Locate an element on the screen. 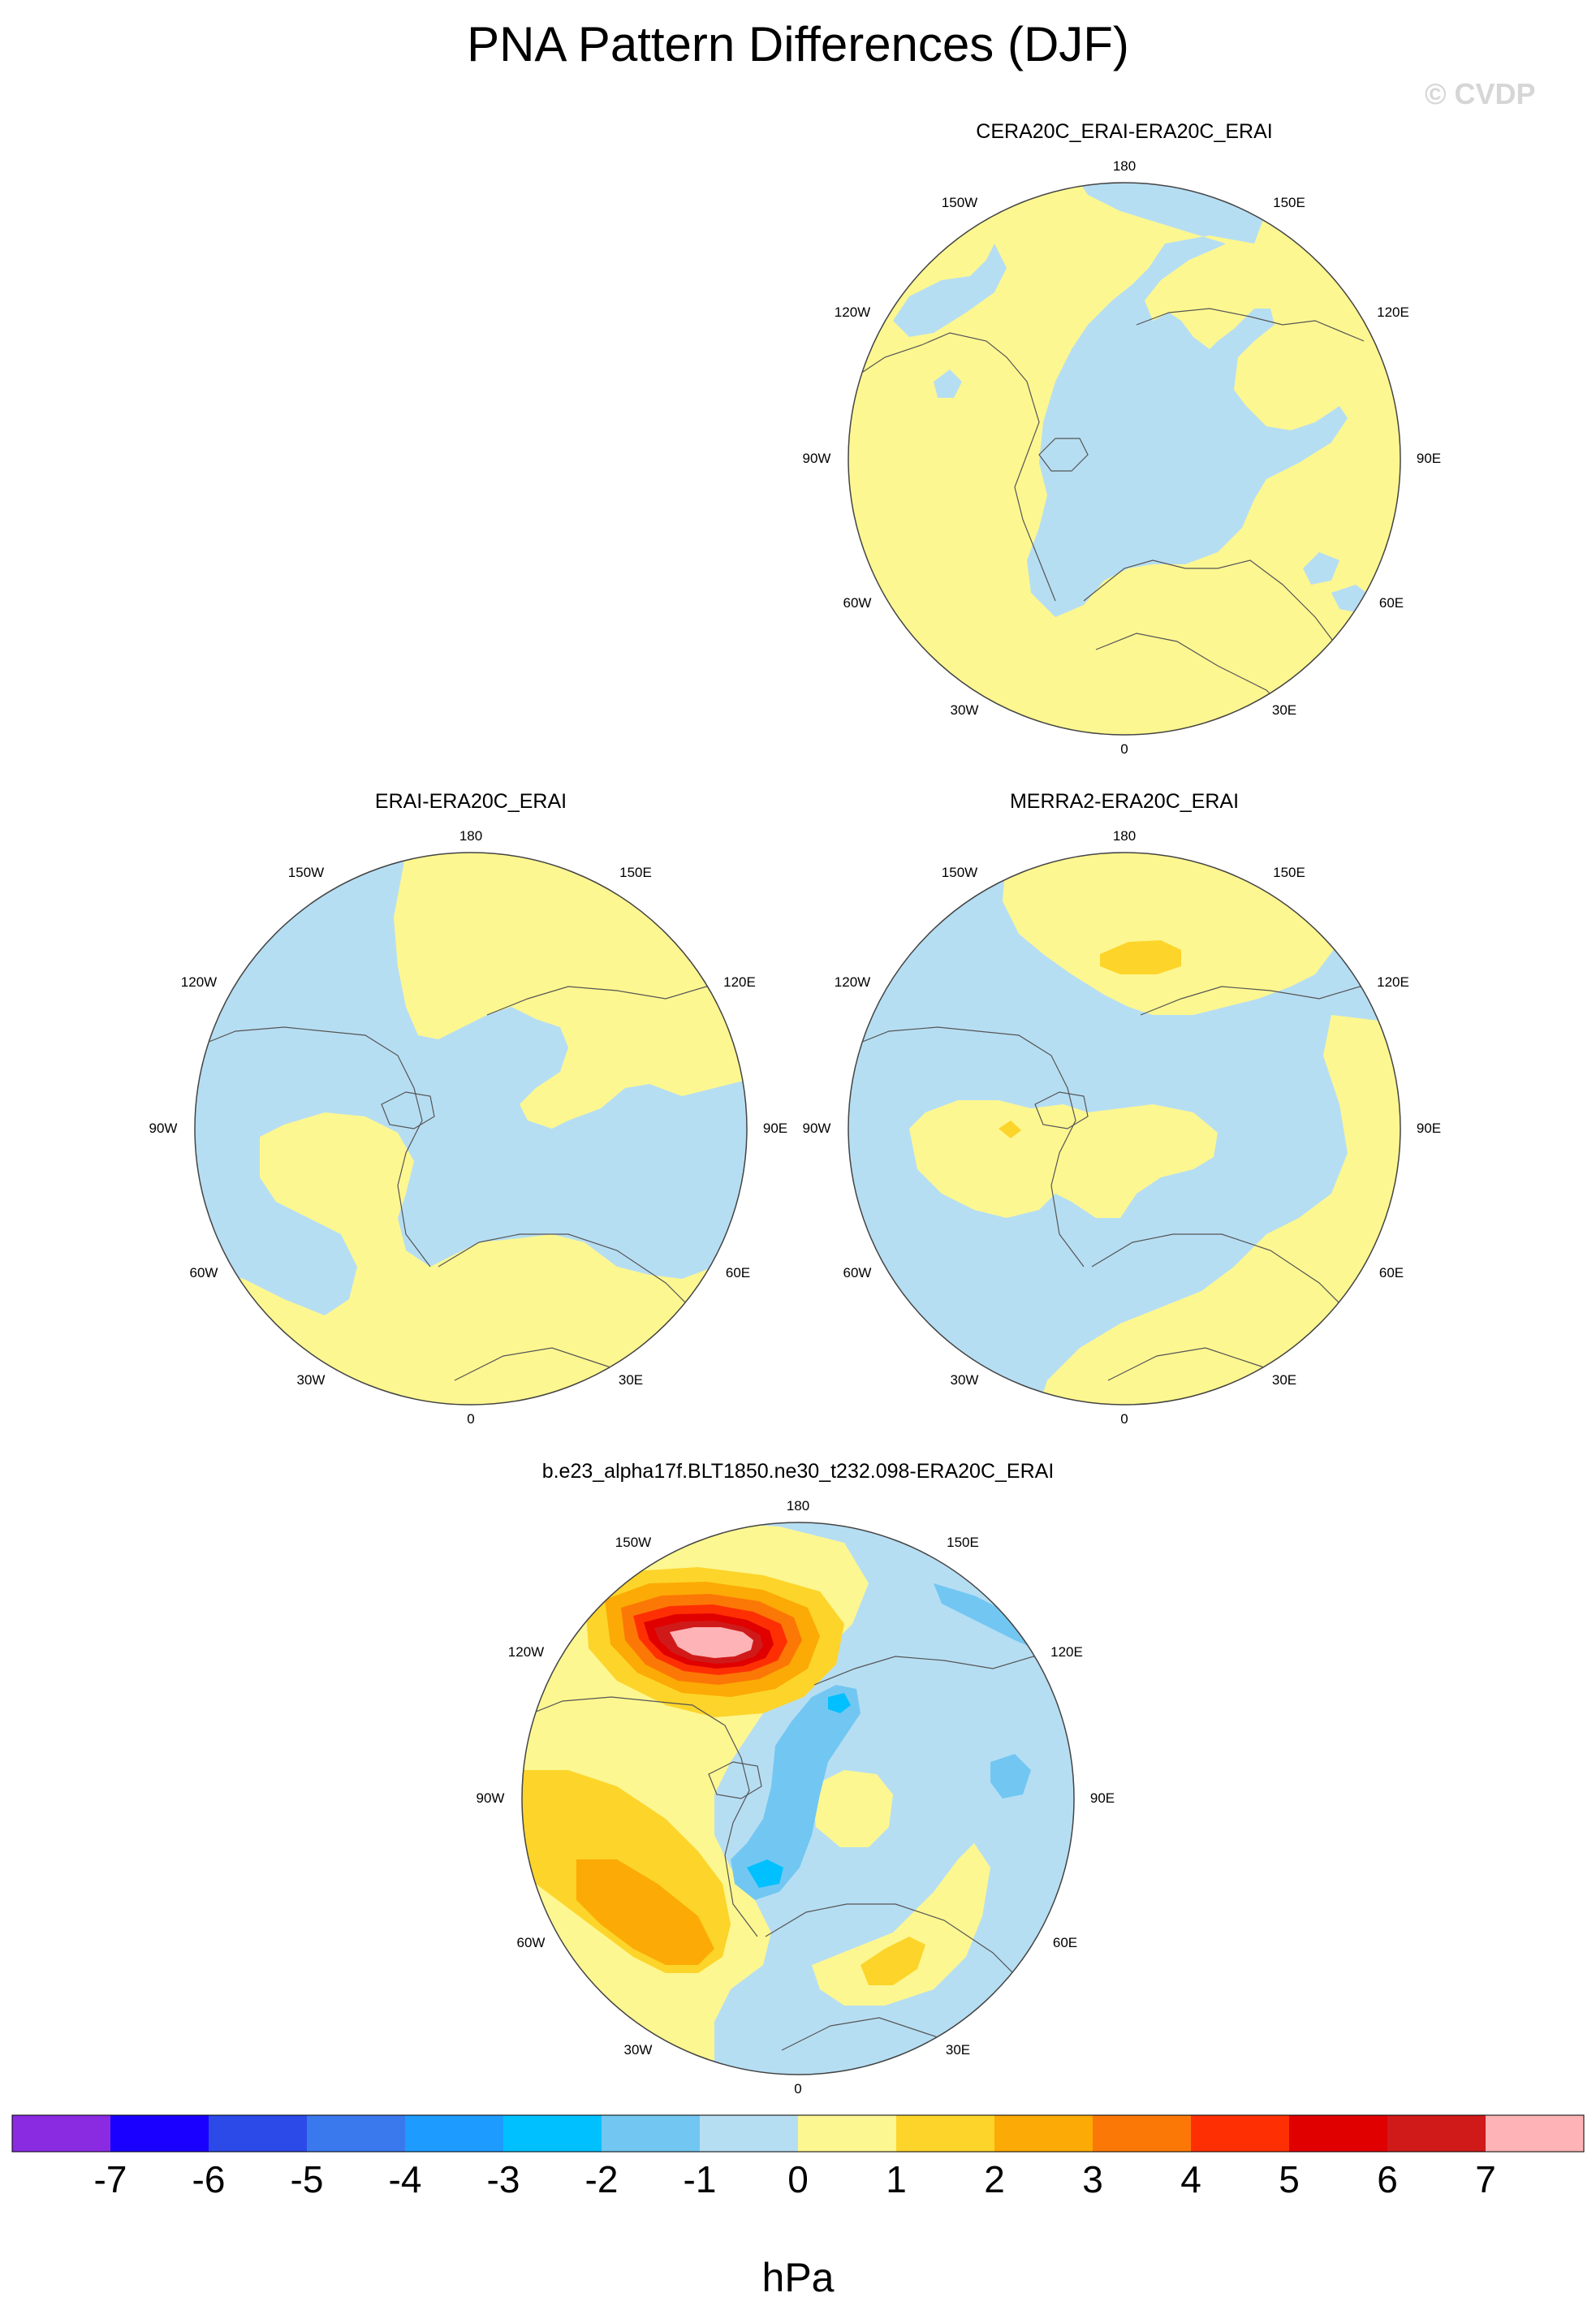 Image resolution: width=1596 pixels, height=2306 pixels. colorbar-tick-label: 5 is located at coordinates (1289, 2179).